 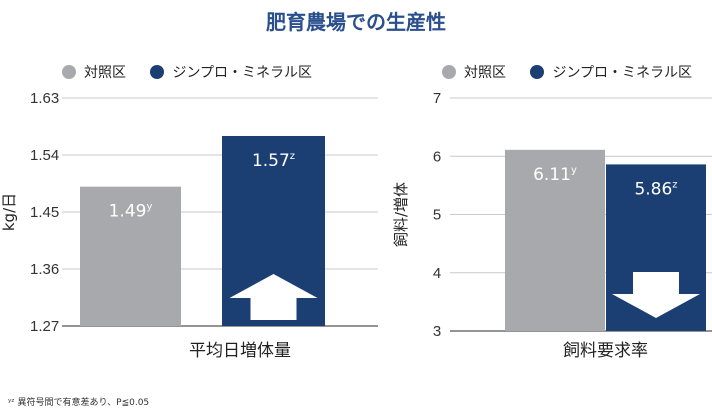 What do you see at coordinates (273, 297) in the screenshot?
I see `up-arrow-icon` at bounding box center [273, 297].